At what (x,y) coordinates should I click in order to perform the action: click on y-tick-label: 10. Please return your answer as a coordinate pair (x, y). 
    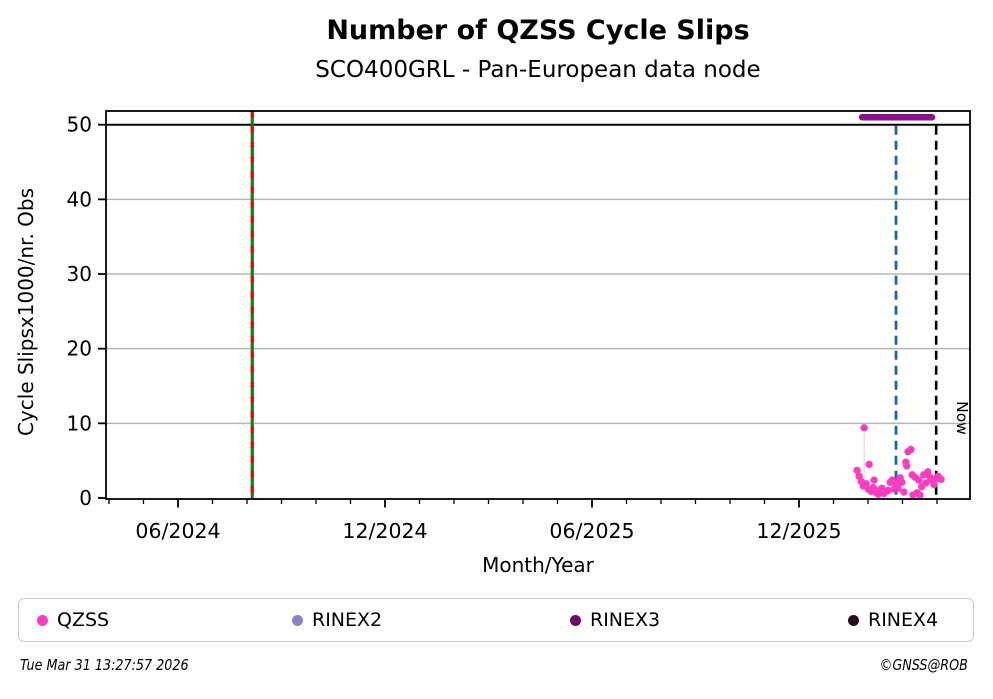
    Looking at the image, I should click on (79, 423).